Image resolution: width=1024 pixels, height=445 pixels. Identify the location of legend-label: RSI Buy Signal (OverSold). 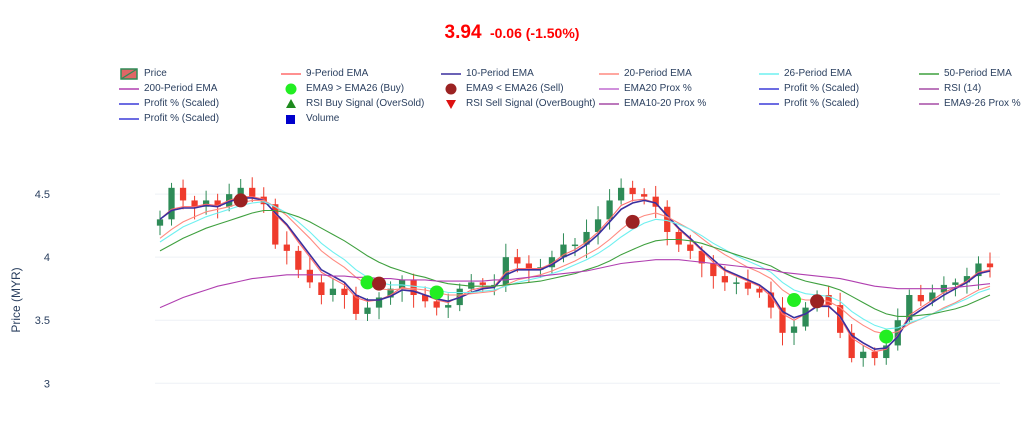
(365, 103).